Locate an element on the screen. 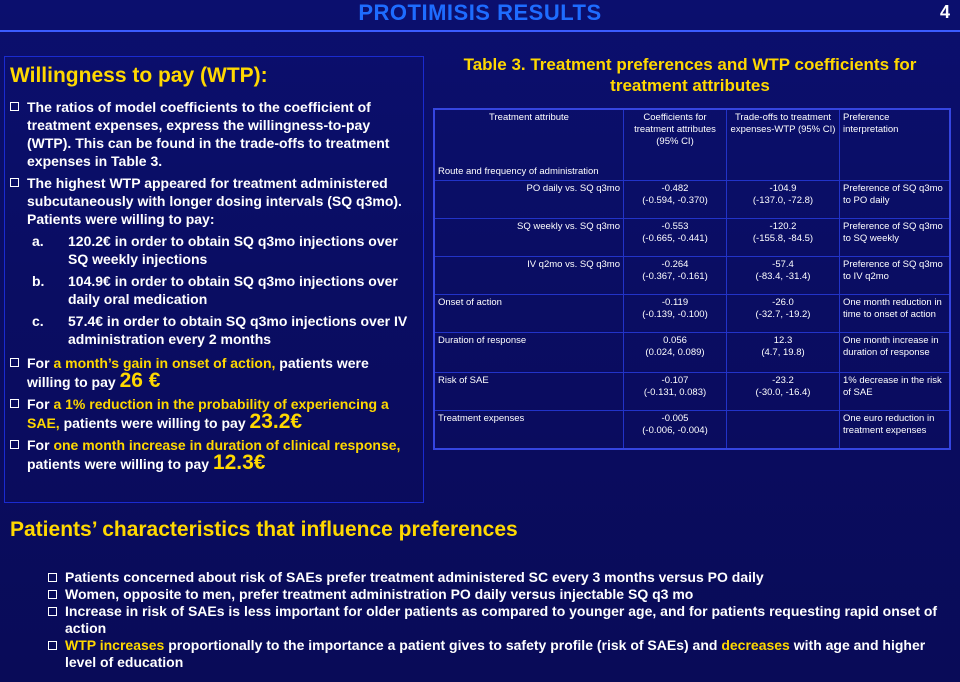  attribute-cell: Duration of response is located at coordinates (528, 352).